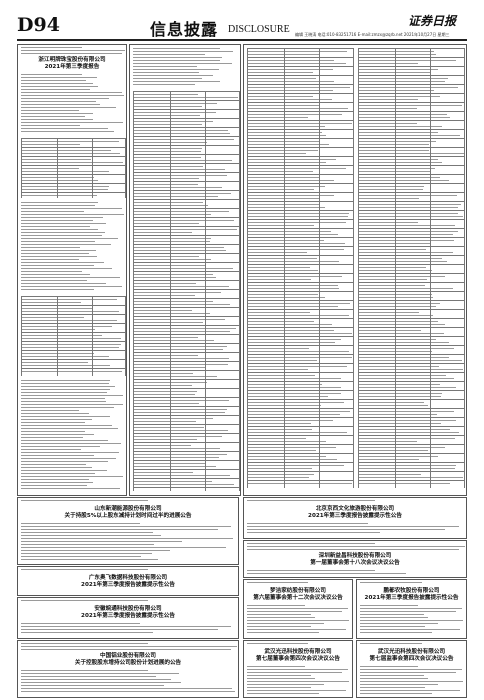 The height and width of the screenshot is (700, 484). I want to click on notice-company: 梦洁家纺股份有限公司, so click(298, 591).